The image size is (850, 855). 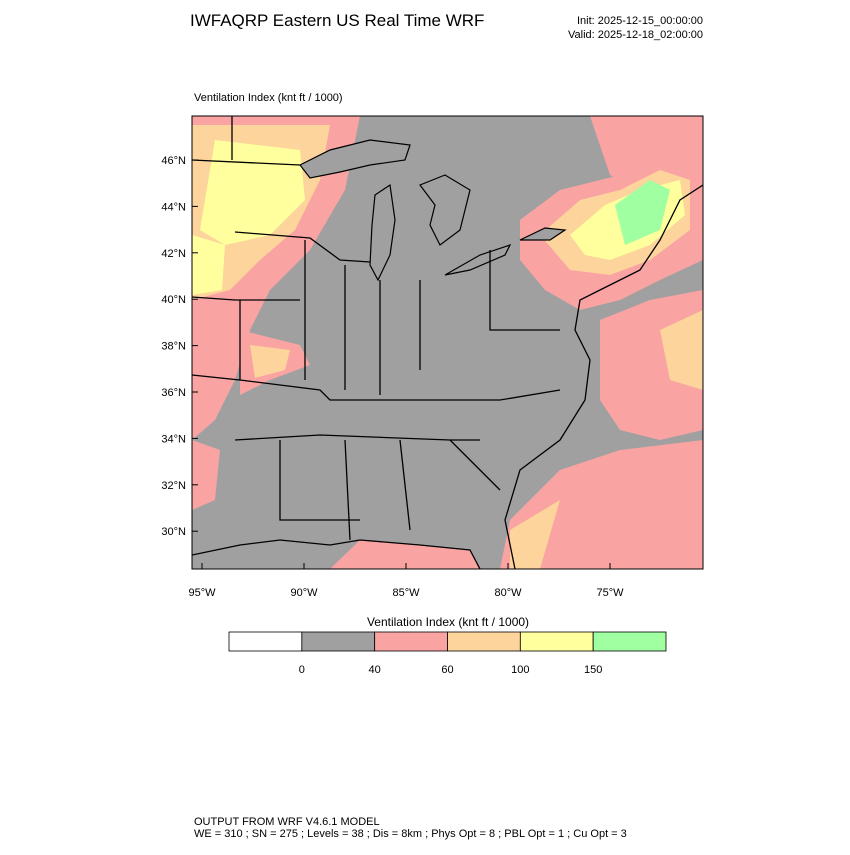 What do you see at coordinates (173, 161) in the screenshot?
I see `lat-label: 46°N` at bounding box center [173, 161].